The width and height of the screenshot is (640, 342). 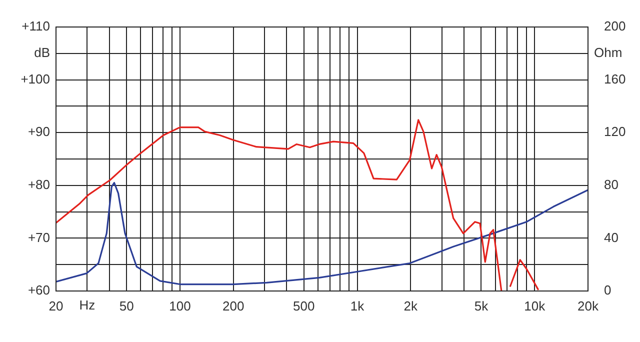 What do you see at coordinates (39, 290) in the screenshot?
I see `y-tick-label: +60` at bounding box center [39, 290].